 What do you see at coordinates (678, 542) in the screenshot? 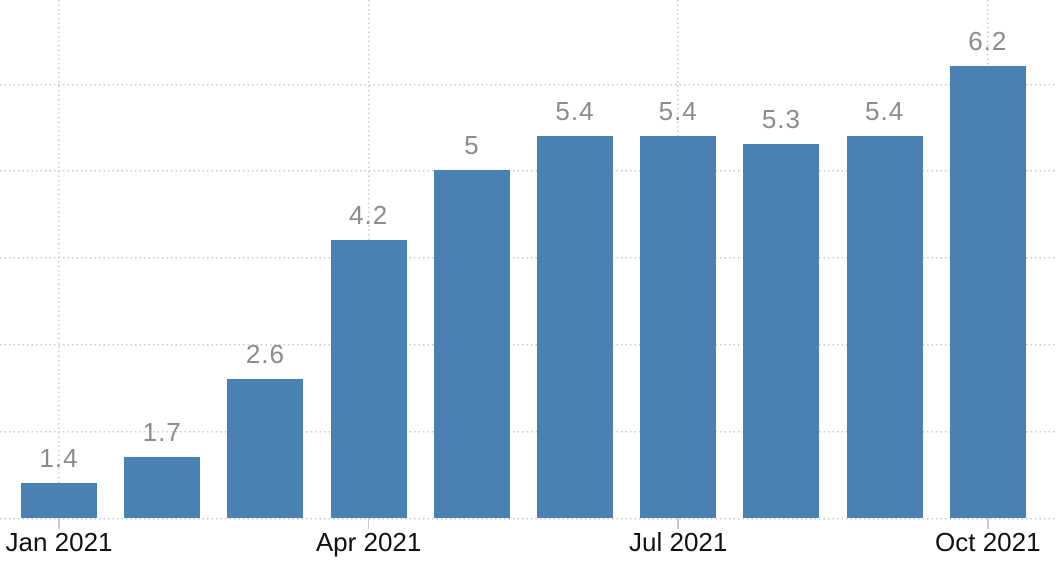
I see `x-axis-tick-label: Jul 2021` at bounding box center [678, 542].